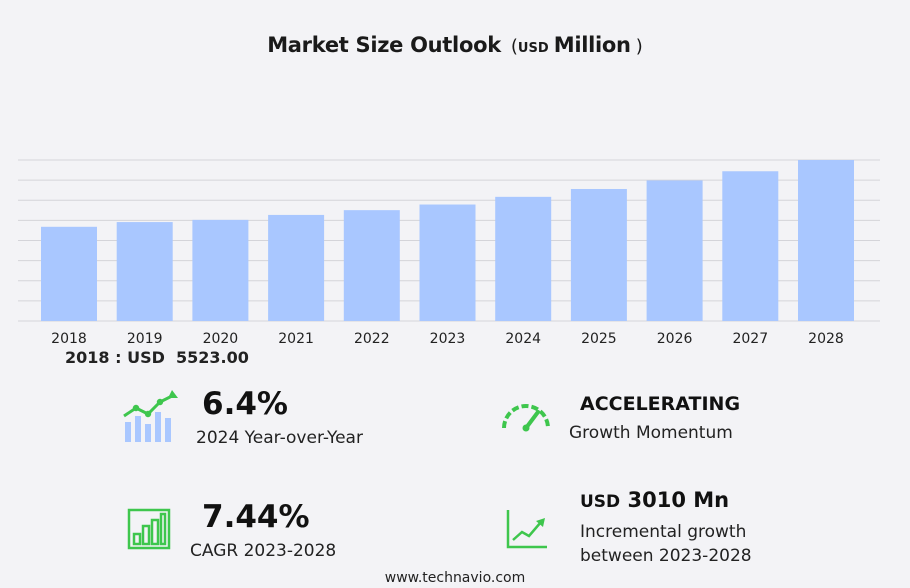 This screenshot has height=588, width=910. What do you see at coordinates (372, 339) in the screenshot?
I see `x-tick-label: 2022` at bounding box center [372, 339].